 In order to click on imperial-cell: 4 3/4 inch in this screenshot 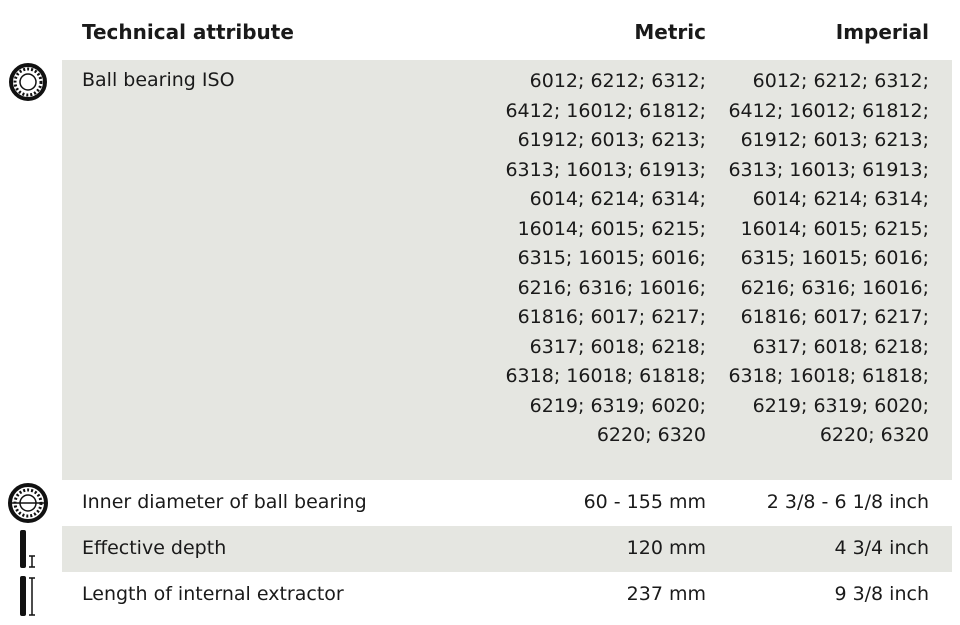, I will do `click(881, 548)`.